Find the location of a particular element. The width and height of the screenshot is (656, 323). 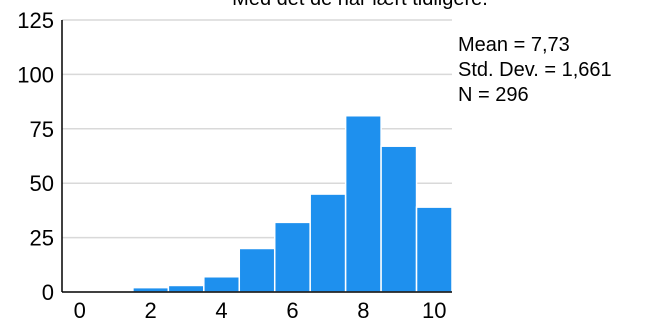

x-tick-label: 6 is located at coordinates (292, 310).